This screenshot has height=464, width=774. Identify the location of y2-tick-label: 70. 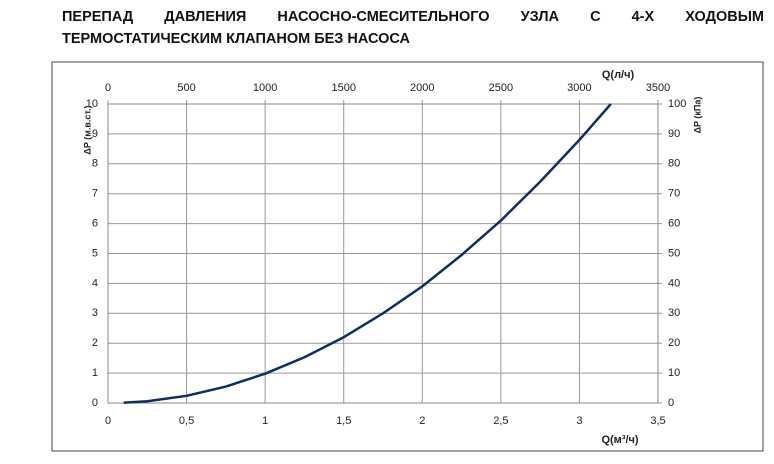
(674, 194).